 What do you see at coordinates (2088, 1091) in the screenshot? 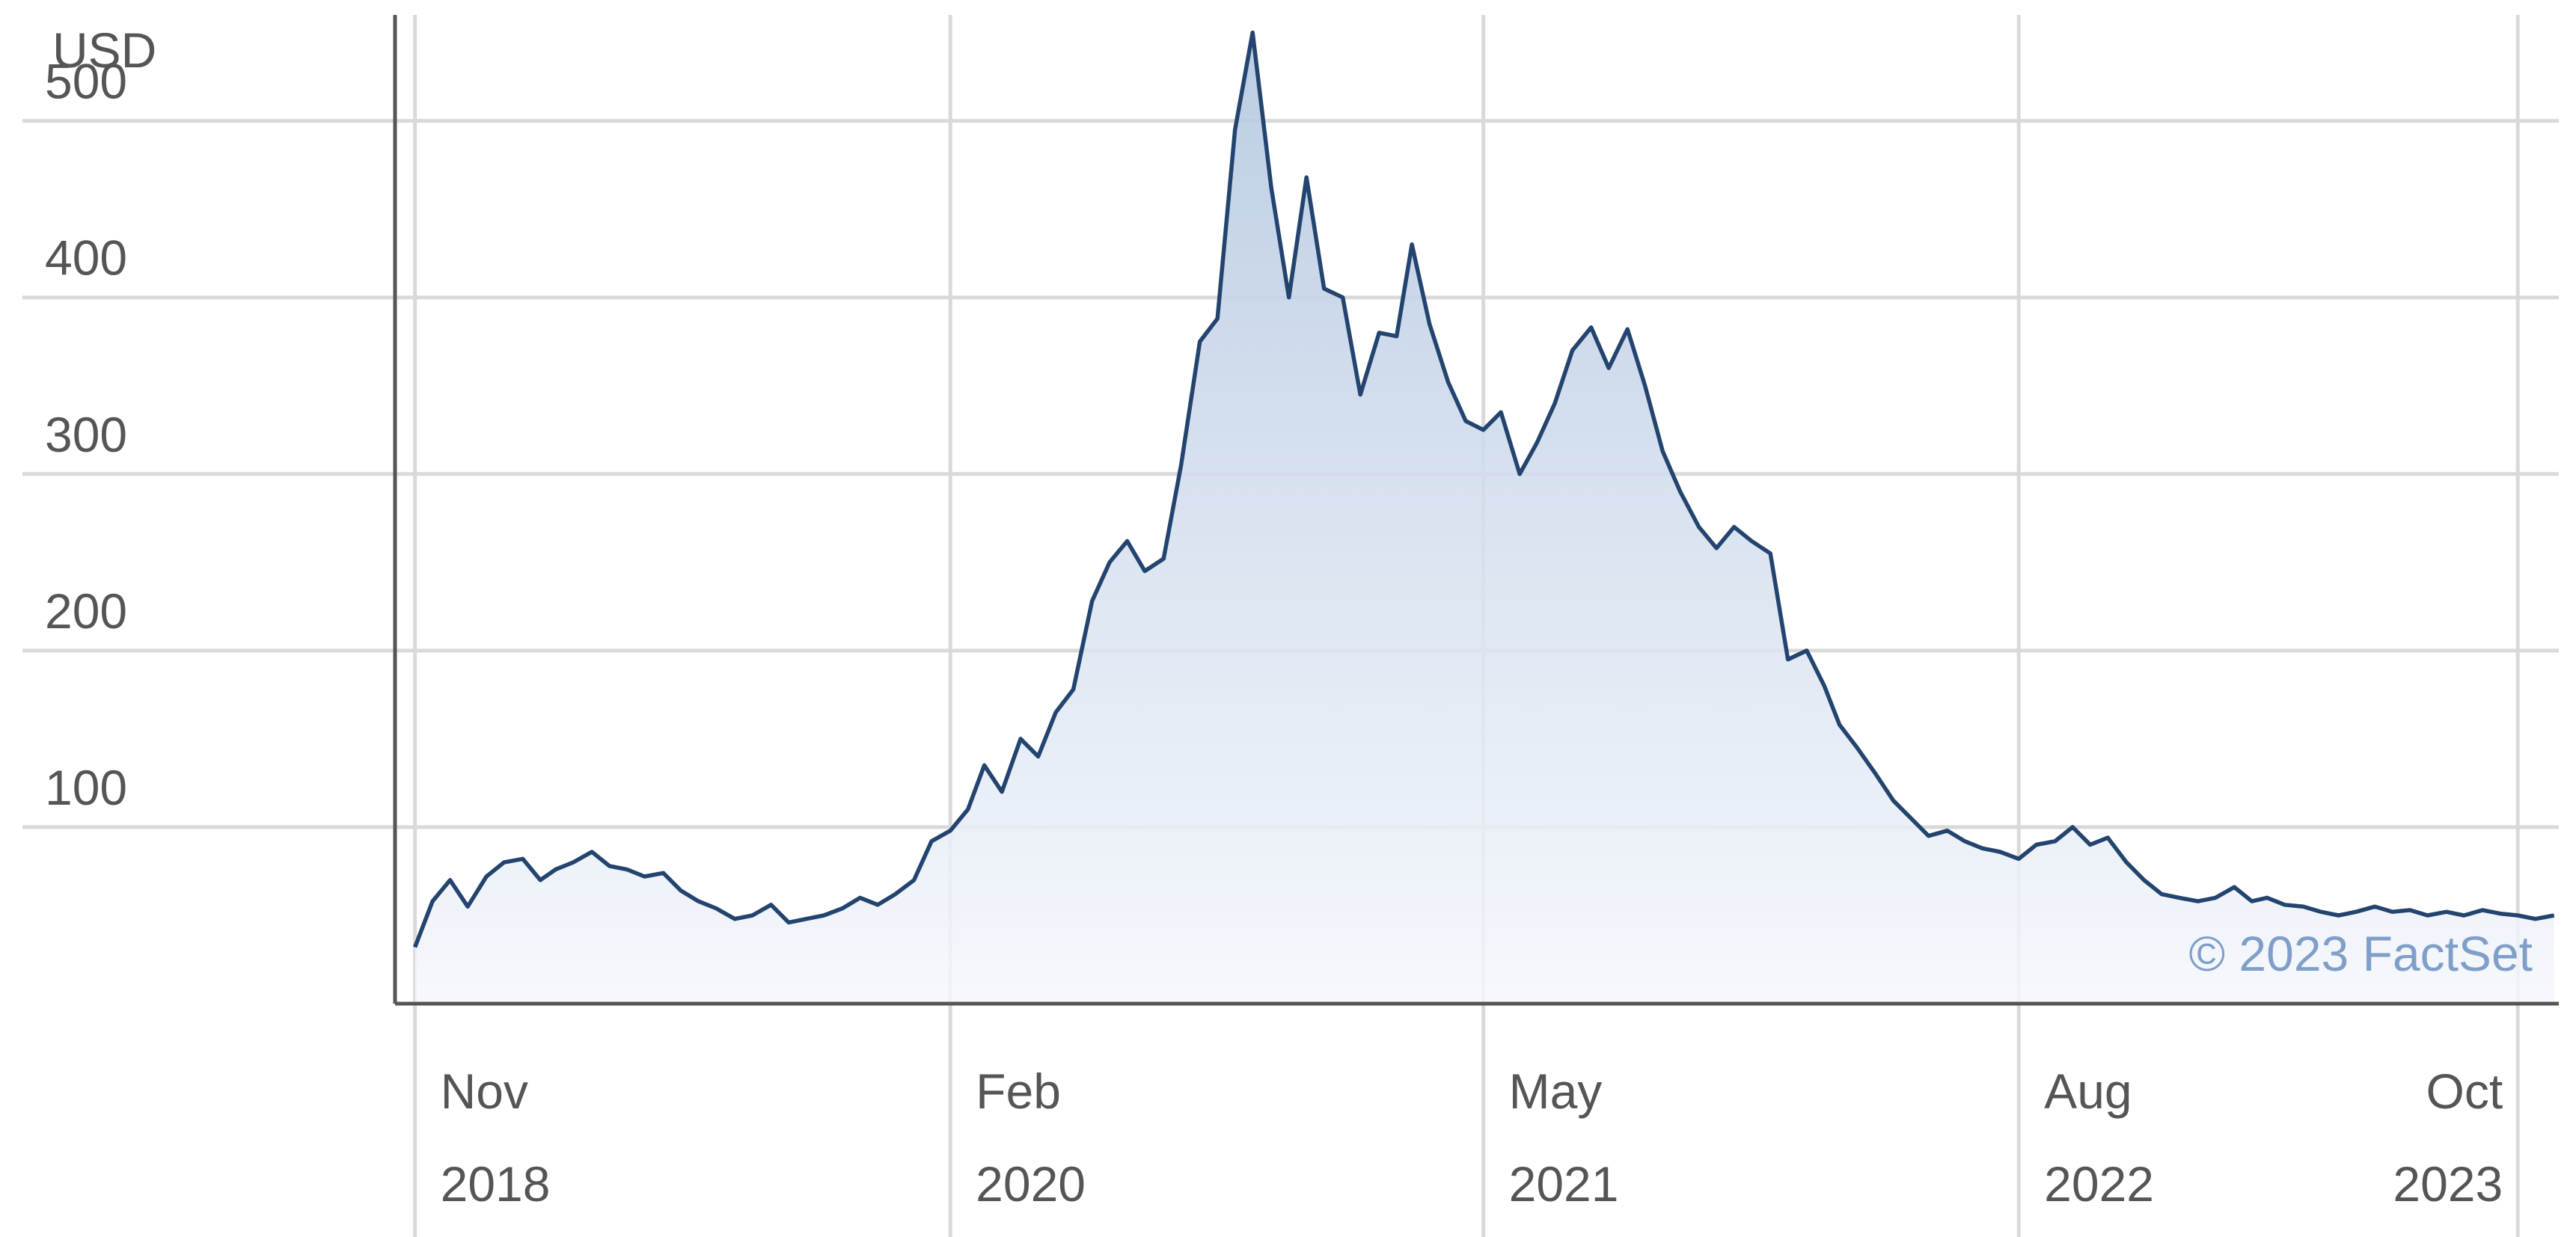
I see `x-tick-month-2022-08: Aug` at bounding box center [2088, 1091].